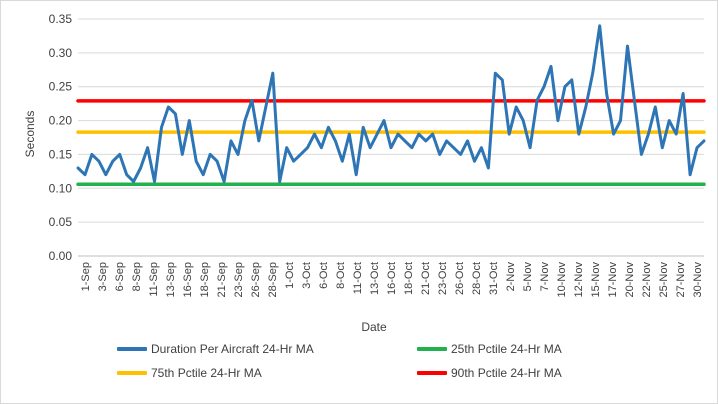 The width and height of the screenshot is (718, 404). I want to click on x-tick-label: 5-Nov, so click(528, 277).